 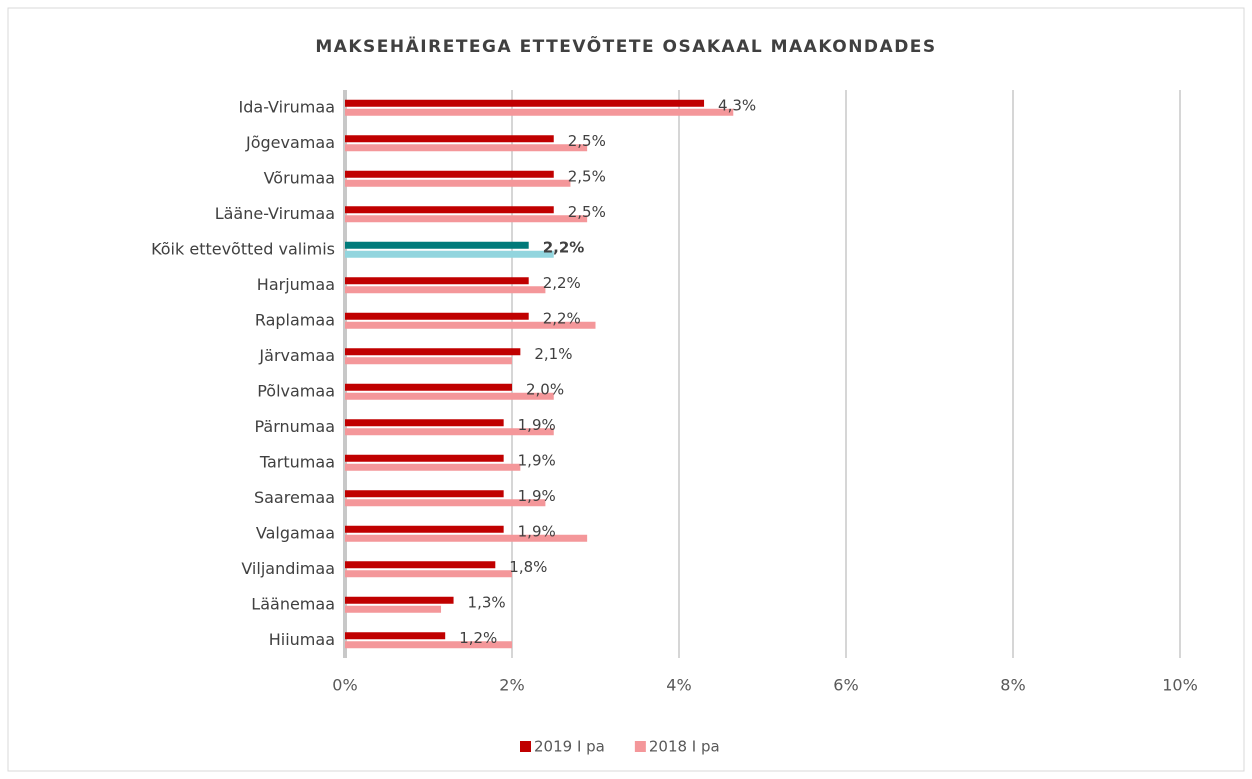 What do you see at coordinates (553, 354) in the screenshot?
I see `data-label: 2,1%` at bounding box center [553, 354].